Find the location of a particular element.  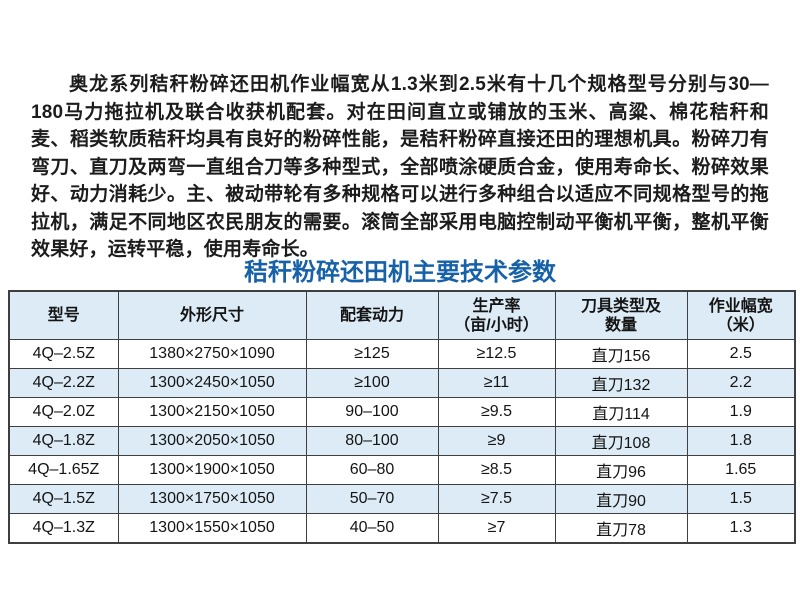

cell-model: 4Q–1.3Z is located at coordinates (63, 528).